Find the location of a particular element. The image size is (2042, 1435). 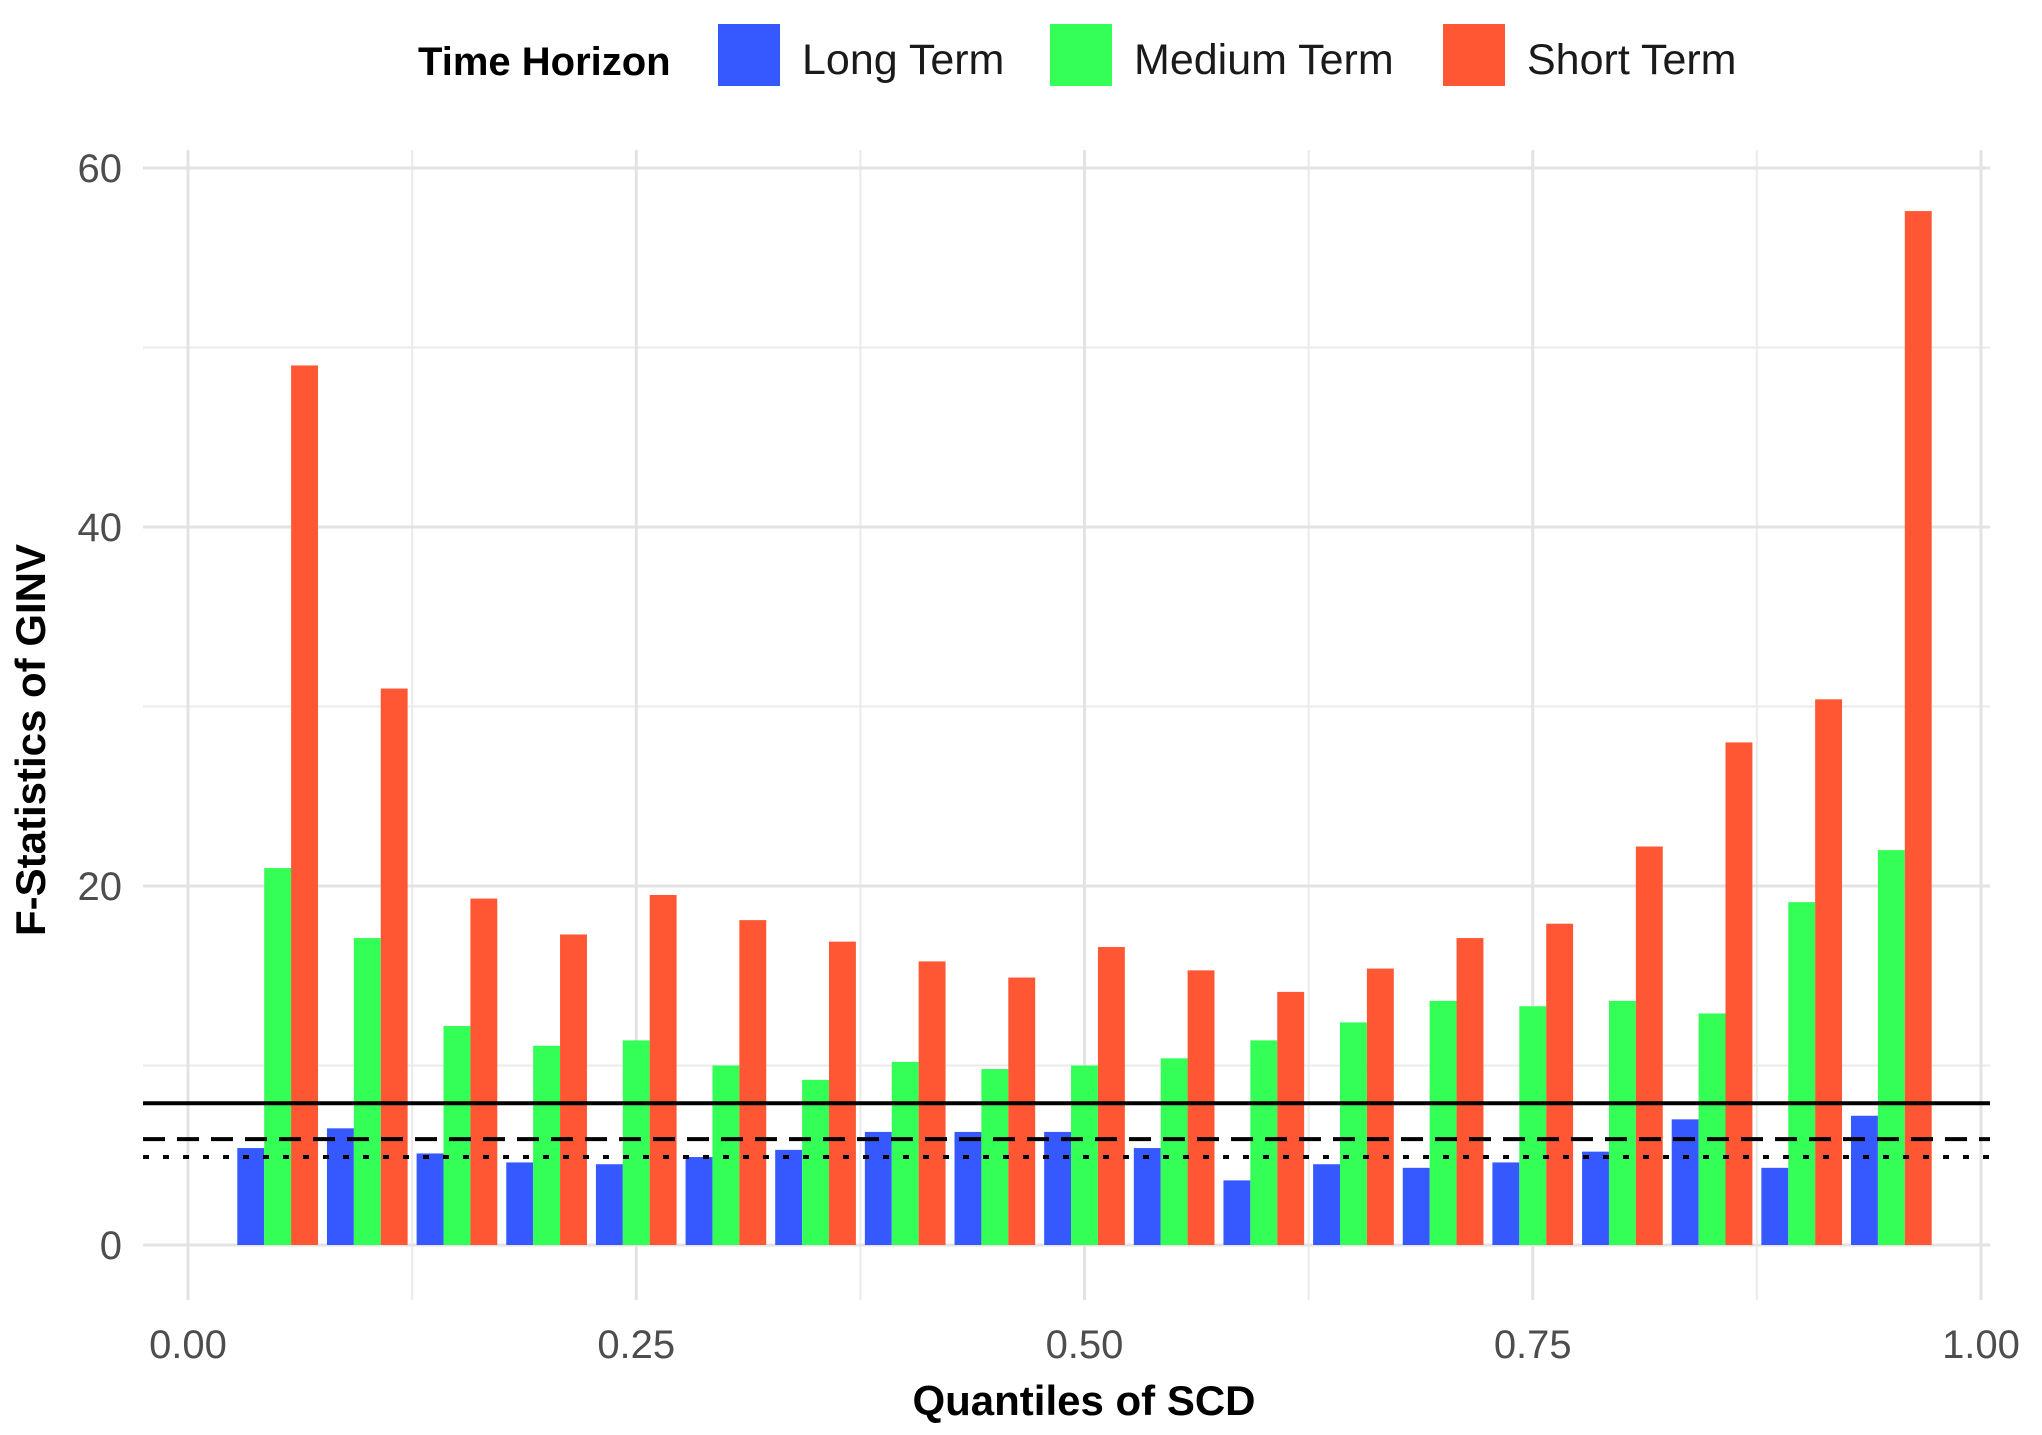

y-tick-label: 60 is located at coordinates (100, 169).